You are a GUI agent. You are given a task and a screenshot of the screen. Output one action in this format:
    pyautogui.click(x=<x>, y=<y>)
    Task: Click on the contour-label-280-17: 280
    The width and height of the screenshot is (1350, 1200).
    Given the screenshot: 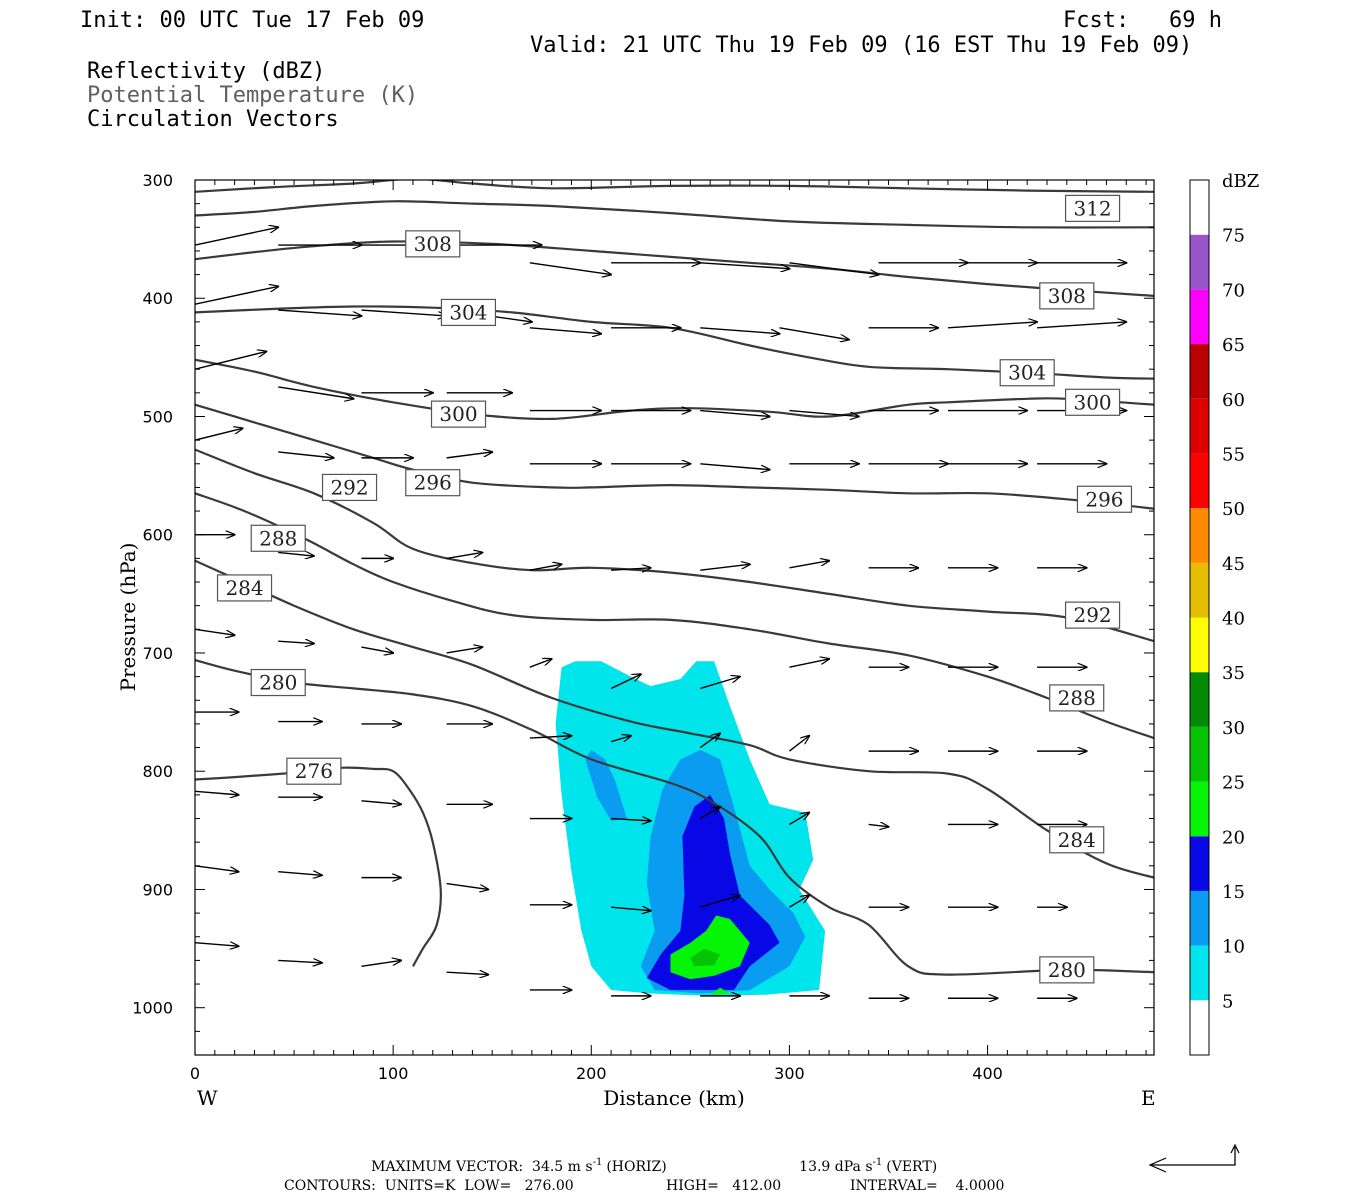 What is the action you would take?
    pyautogui.click(x=1067, y=970)
    